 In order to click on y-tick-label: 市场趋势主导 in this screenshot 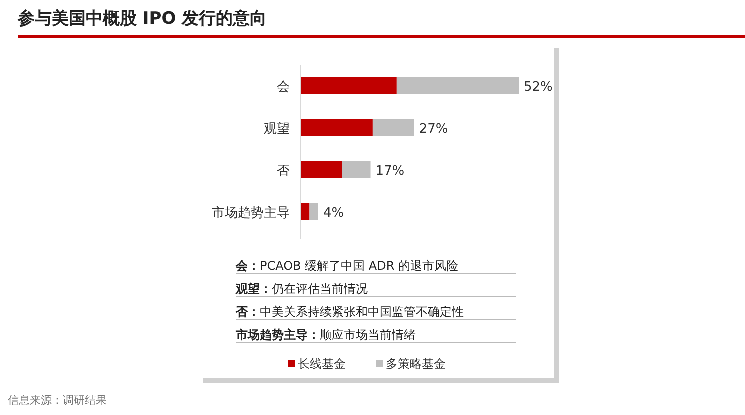, I will do `click(251, 213)`.